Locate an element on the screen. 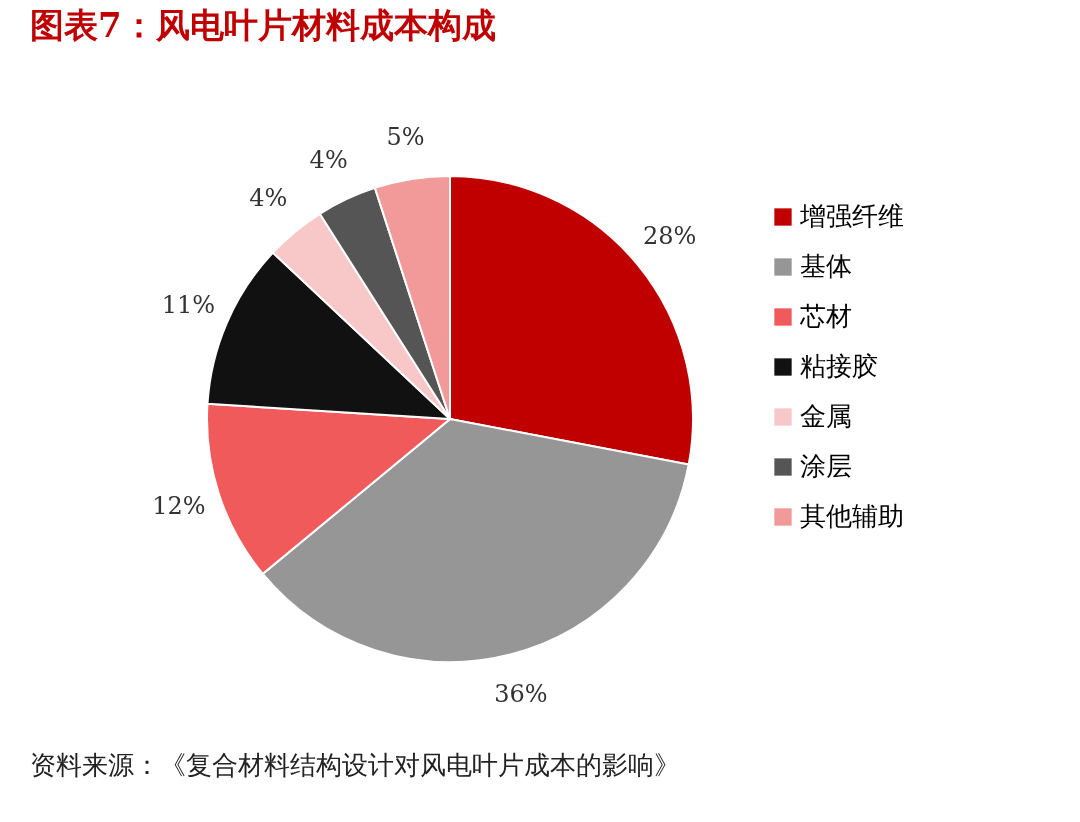  data-label: 12% is located at coordinates (179, 506).